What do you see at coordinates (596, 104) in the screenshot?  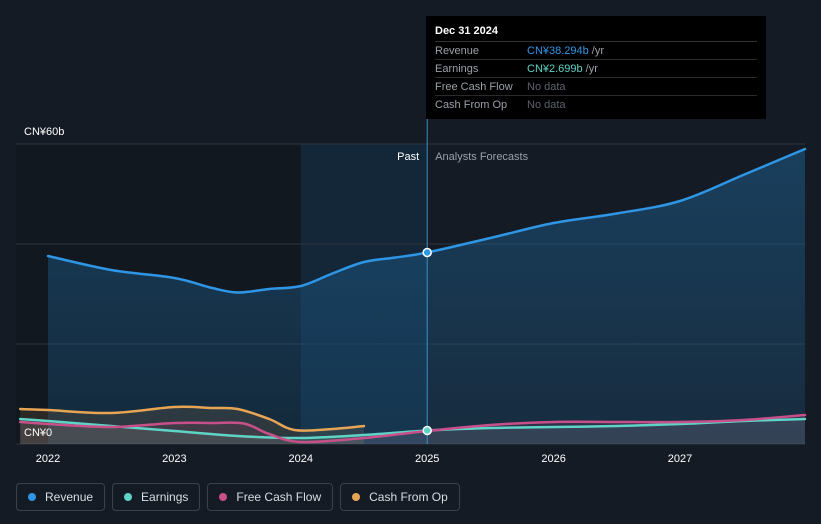 I see `tooltip-row-cash-from-op: Cash From Op No data` at bounding box center [596, 104].